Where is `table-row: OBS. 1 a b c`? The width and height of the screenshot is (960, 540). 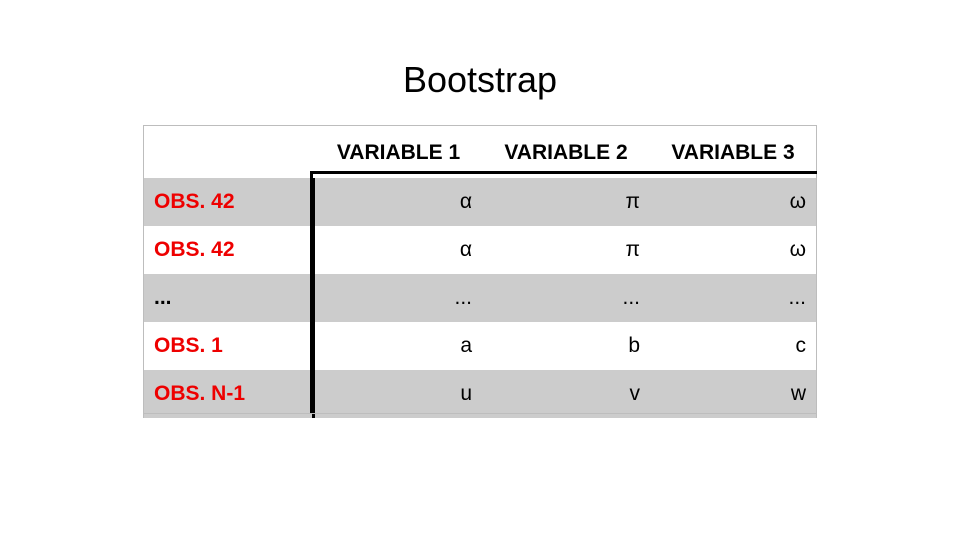
table-row: OBS. 1 a b c is located at coordinates (480, 346).